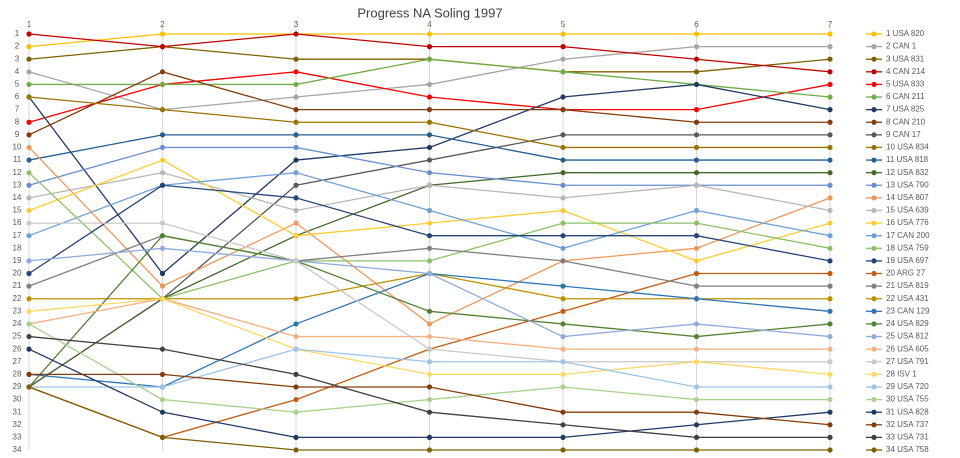  What do you see at coordinates (17, 399) in the screenshot?
I see `y-tick-label: 30` at bounding box center [17, 399].